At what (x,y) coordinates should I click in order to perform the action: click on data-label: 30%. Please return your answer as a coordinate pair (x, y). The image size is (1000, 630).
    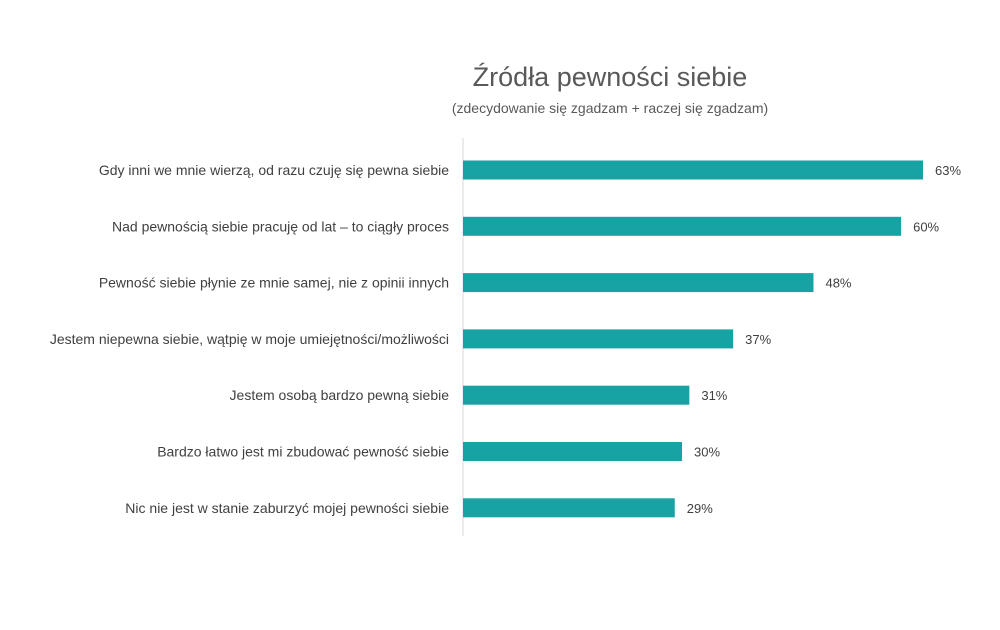
    Looking at the image, I should click on (707, 452).